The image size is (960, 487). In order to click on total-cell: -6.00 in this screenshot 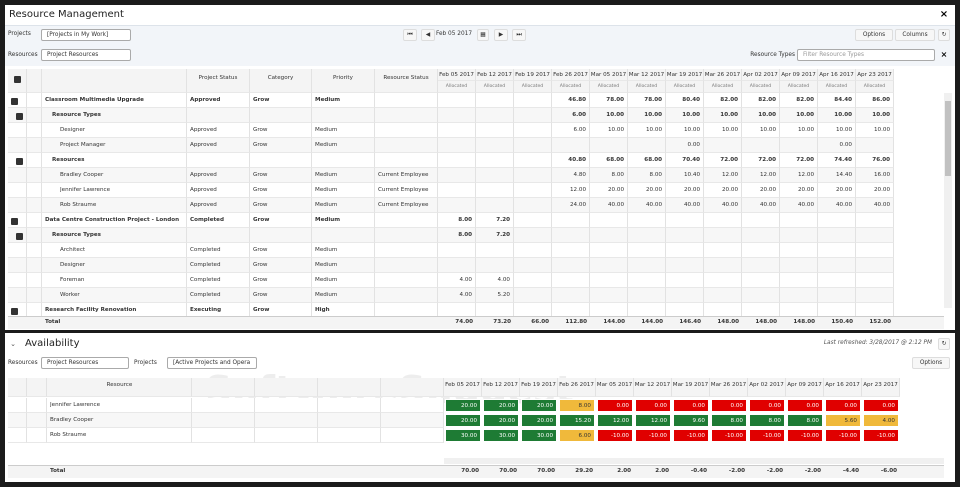, I will do `click(888, 471)`.